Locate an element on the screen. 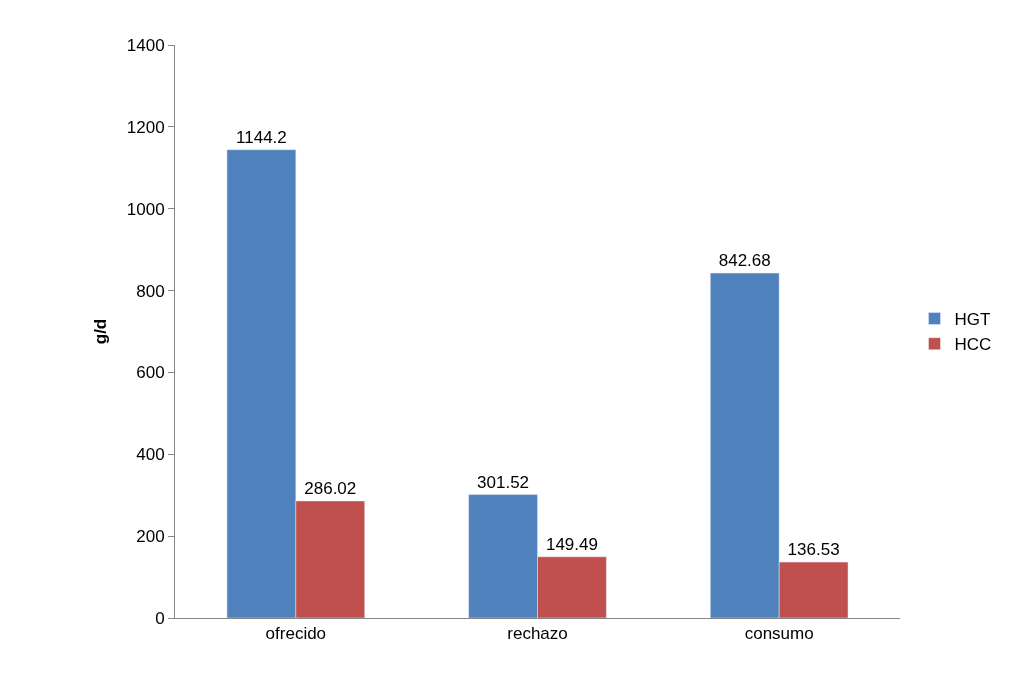 This screenshot has width=1029, height=698. data-label: 136.53 is located at coordinates (813, 550).